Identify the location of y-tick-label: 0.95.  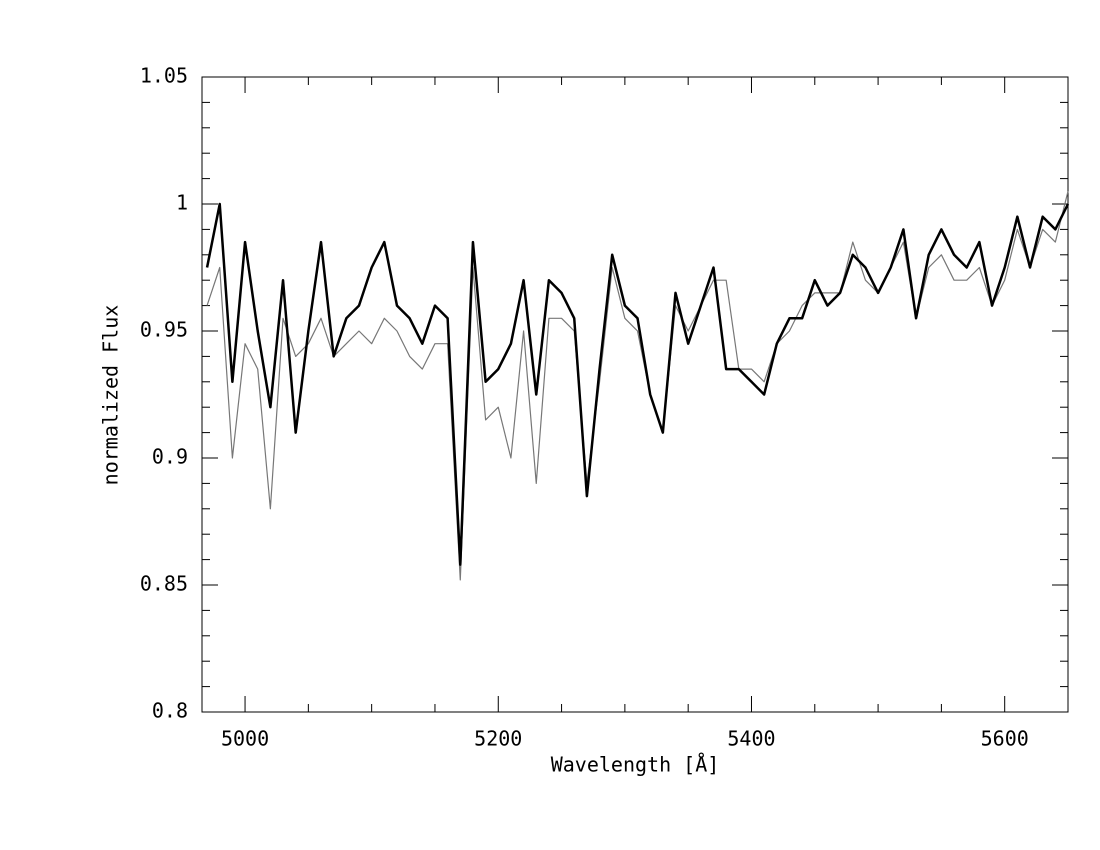
(164, 330).